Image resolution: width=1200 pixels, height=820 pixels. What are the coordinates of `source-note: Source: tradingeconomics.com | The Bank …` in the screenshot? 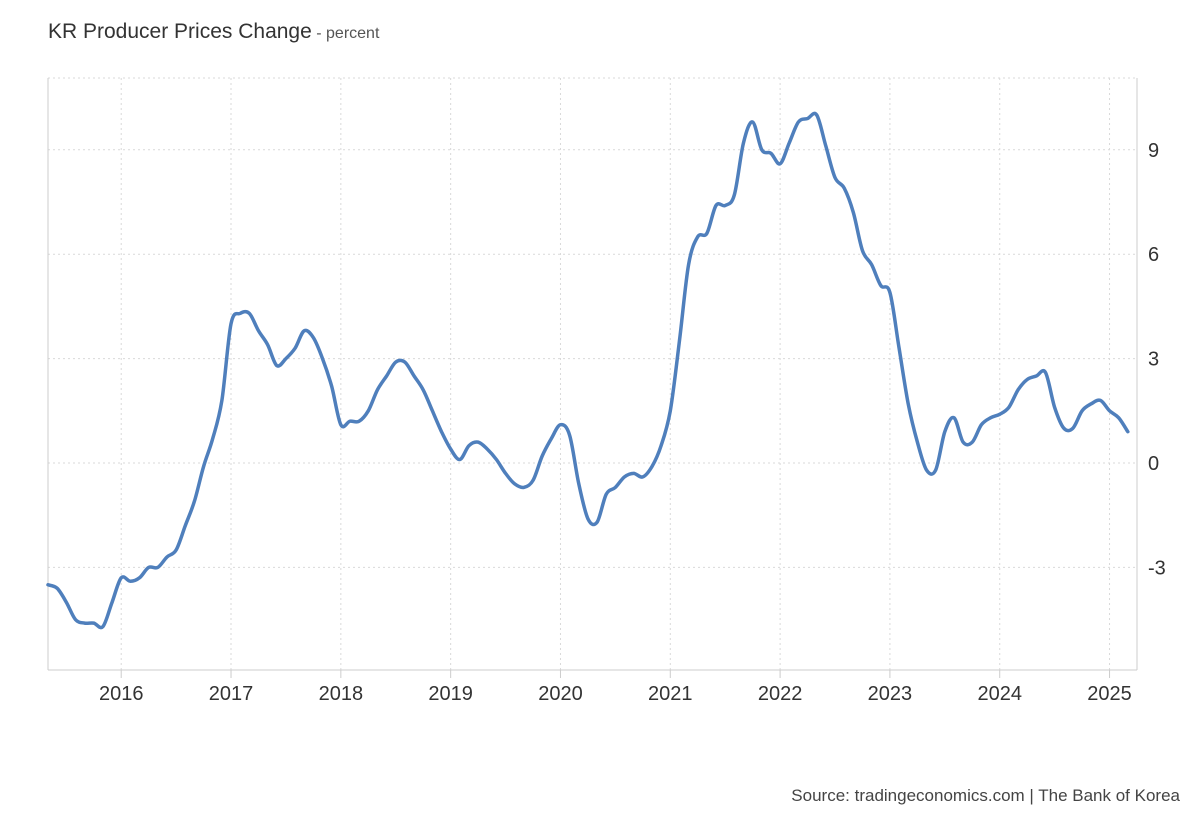 It's located at (985, 795).